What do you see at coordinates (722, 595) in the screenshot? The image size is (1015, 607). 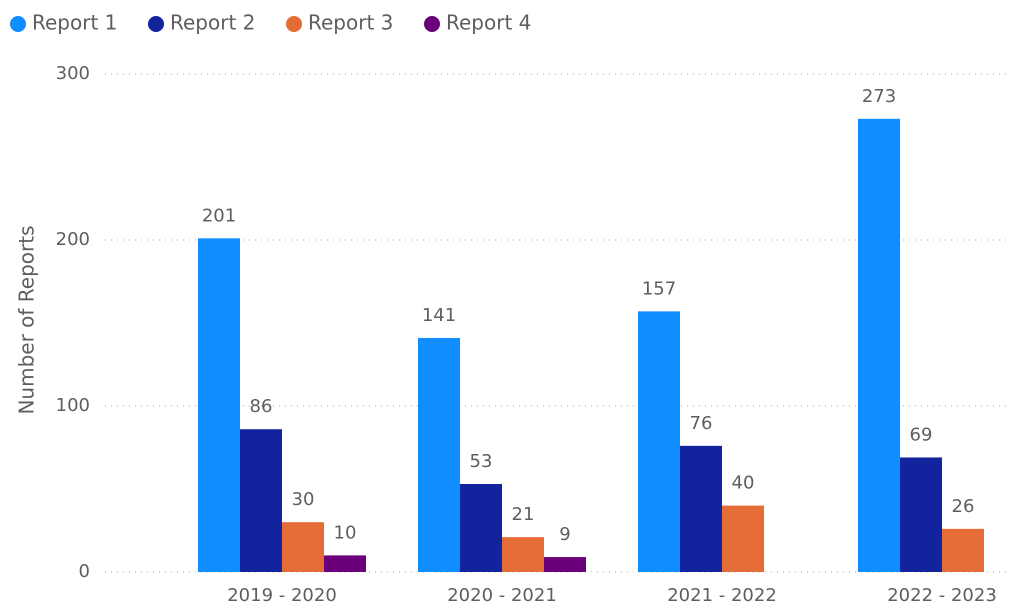 I see `x-tick-label: 2021 - 2022` at bounding box center [722, 595].